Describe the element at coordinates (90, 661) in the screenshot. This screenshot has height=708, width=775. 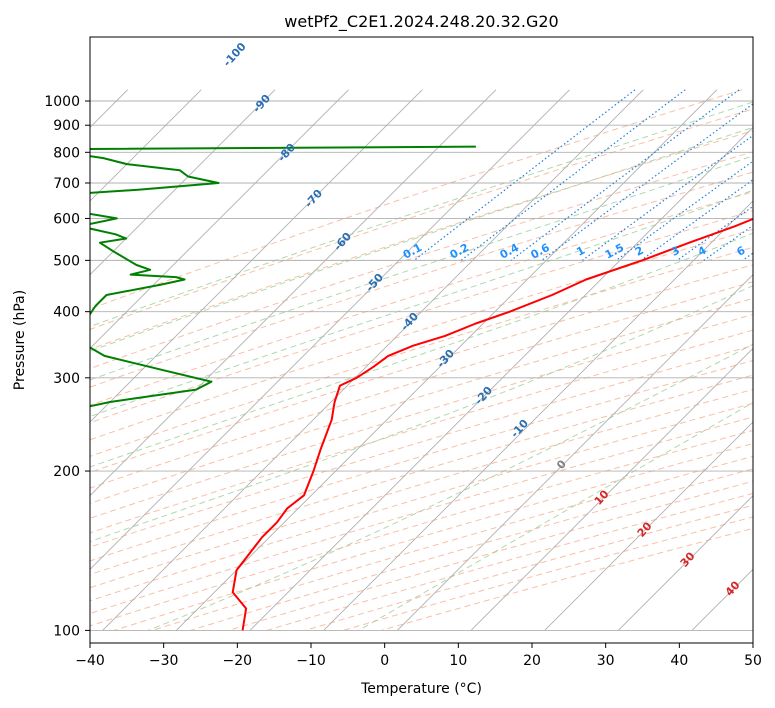
I see `x-tick-label: −40` at that location.